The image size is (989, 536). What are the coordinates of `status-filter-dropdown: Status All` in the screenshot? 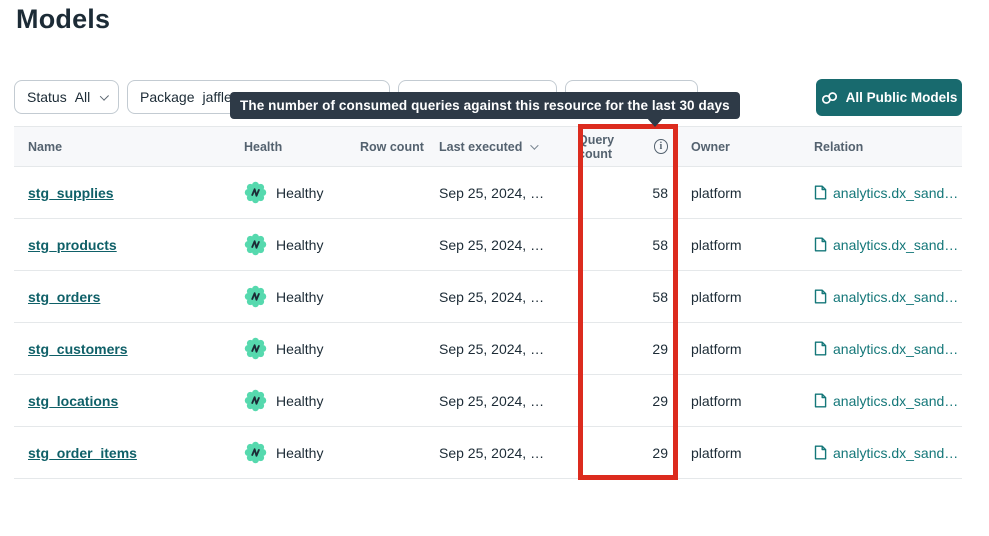 It's located at (66, 97).